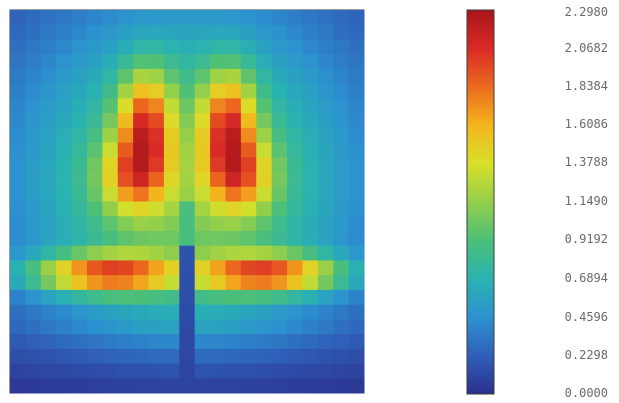 The width and height of the screenshot is (619, 403). Describe the element at coordinates (586, 86) in the screenshot. I see `colorbar-tick-label: 1.8384` at that location.